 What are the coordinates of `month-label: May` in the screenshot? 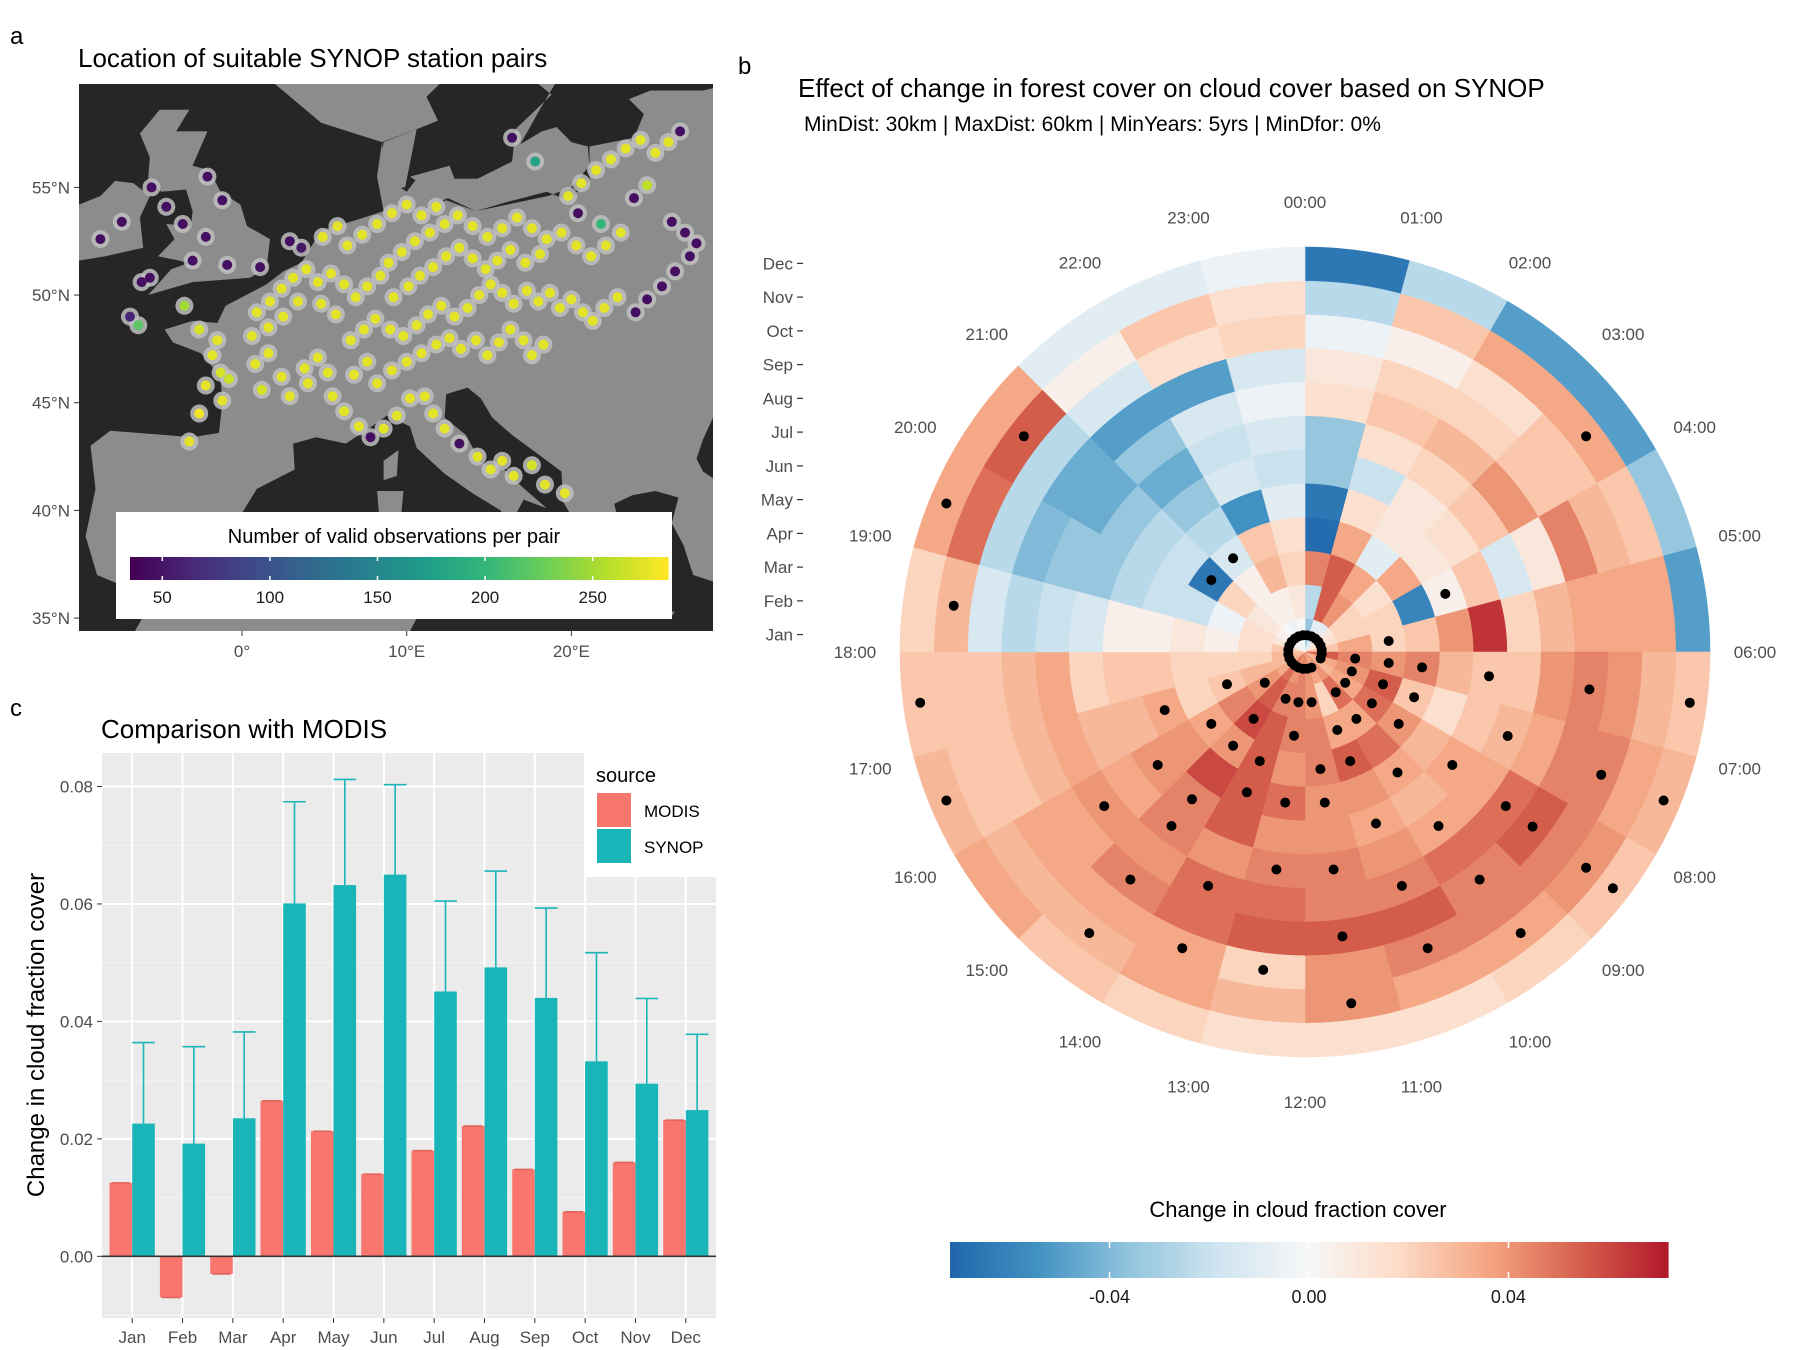 It's located at (777, 500).